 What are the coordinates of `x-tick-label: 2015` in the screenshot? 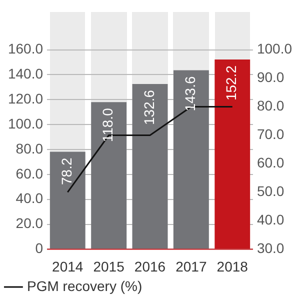 It's located at (109, 266).